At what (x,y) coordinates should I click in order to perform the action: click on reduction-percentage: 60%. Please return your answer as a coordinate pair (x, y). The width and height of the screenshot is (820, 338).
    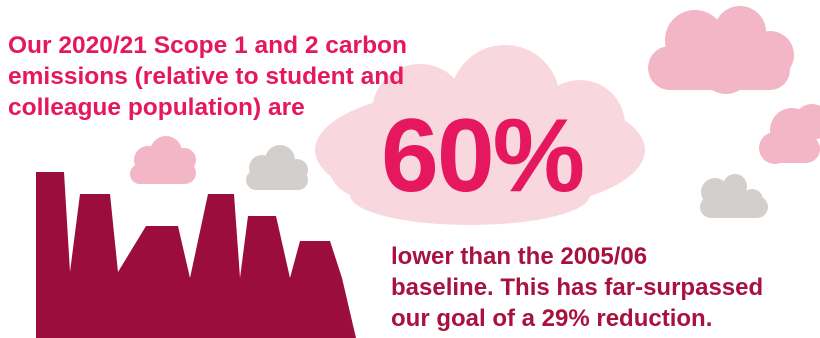
    Looking at the image, I should click on (483, 156).